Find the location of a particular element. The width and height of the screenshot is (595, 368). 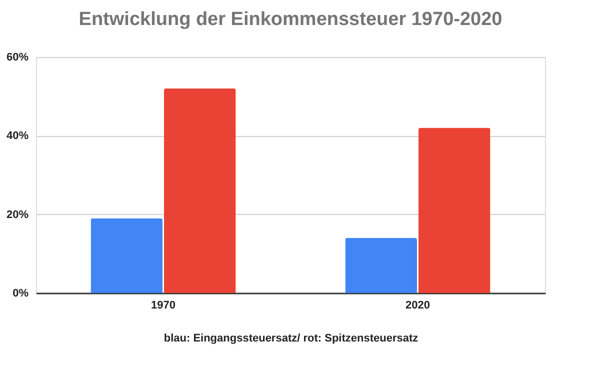

y-tick-label: 40% is located at coordinates (17, 136).